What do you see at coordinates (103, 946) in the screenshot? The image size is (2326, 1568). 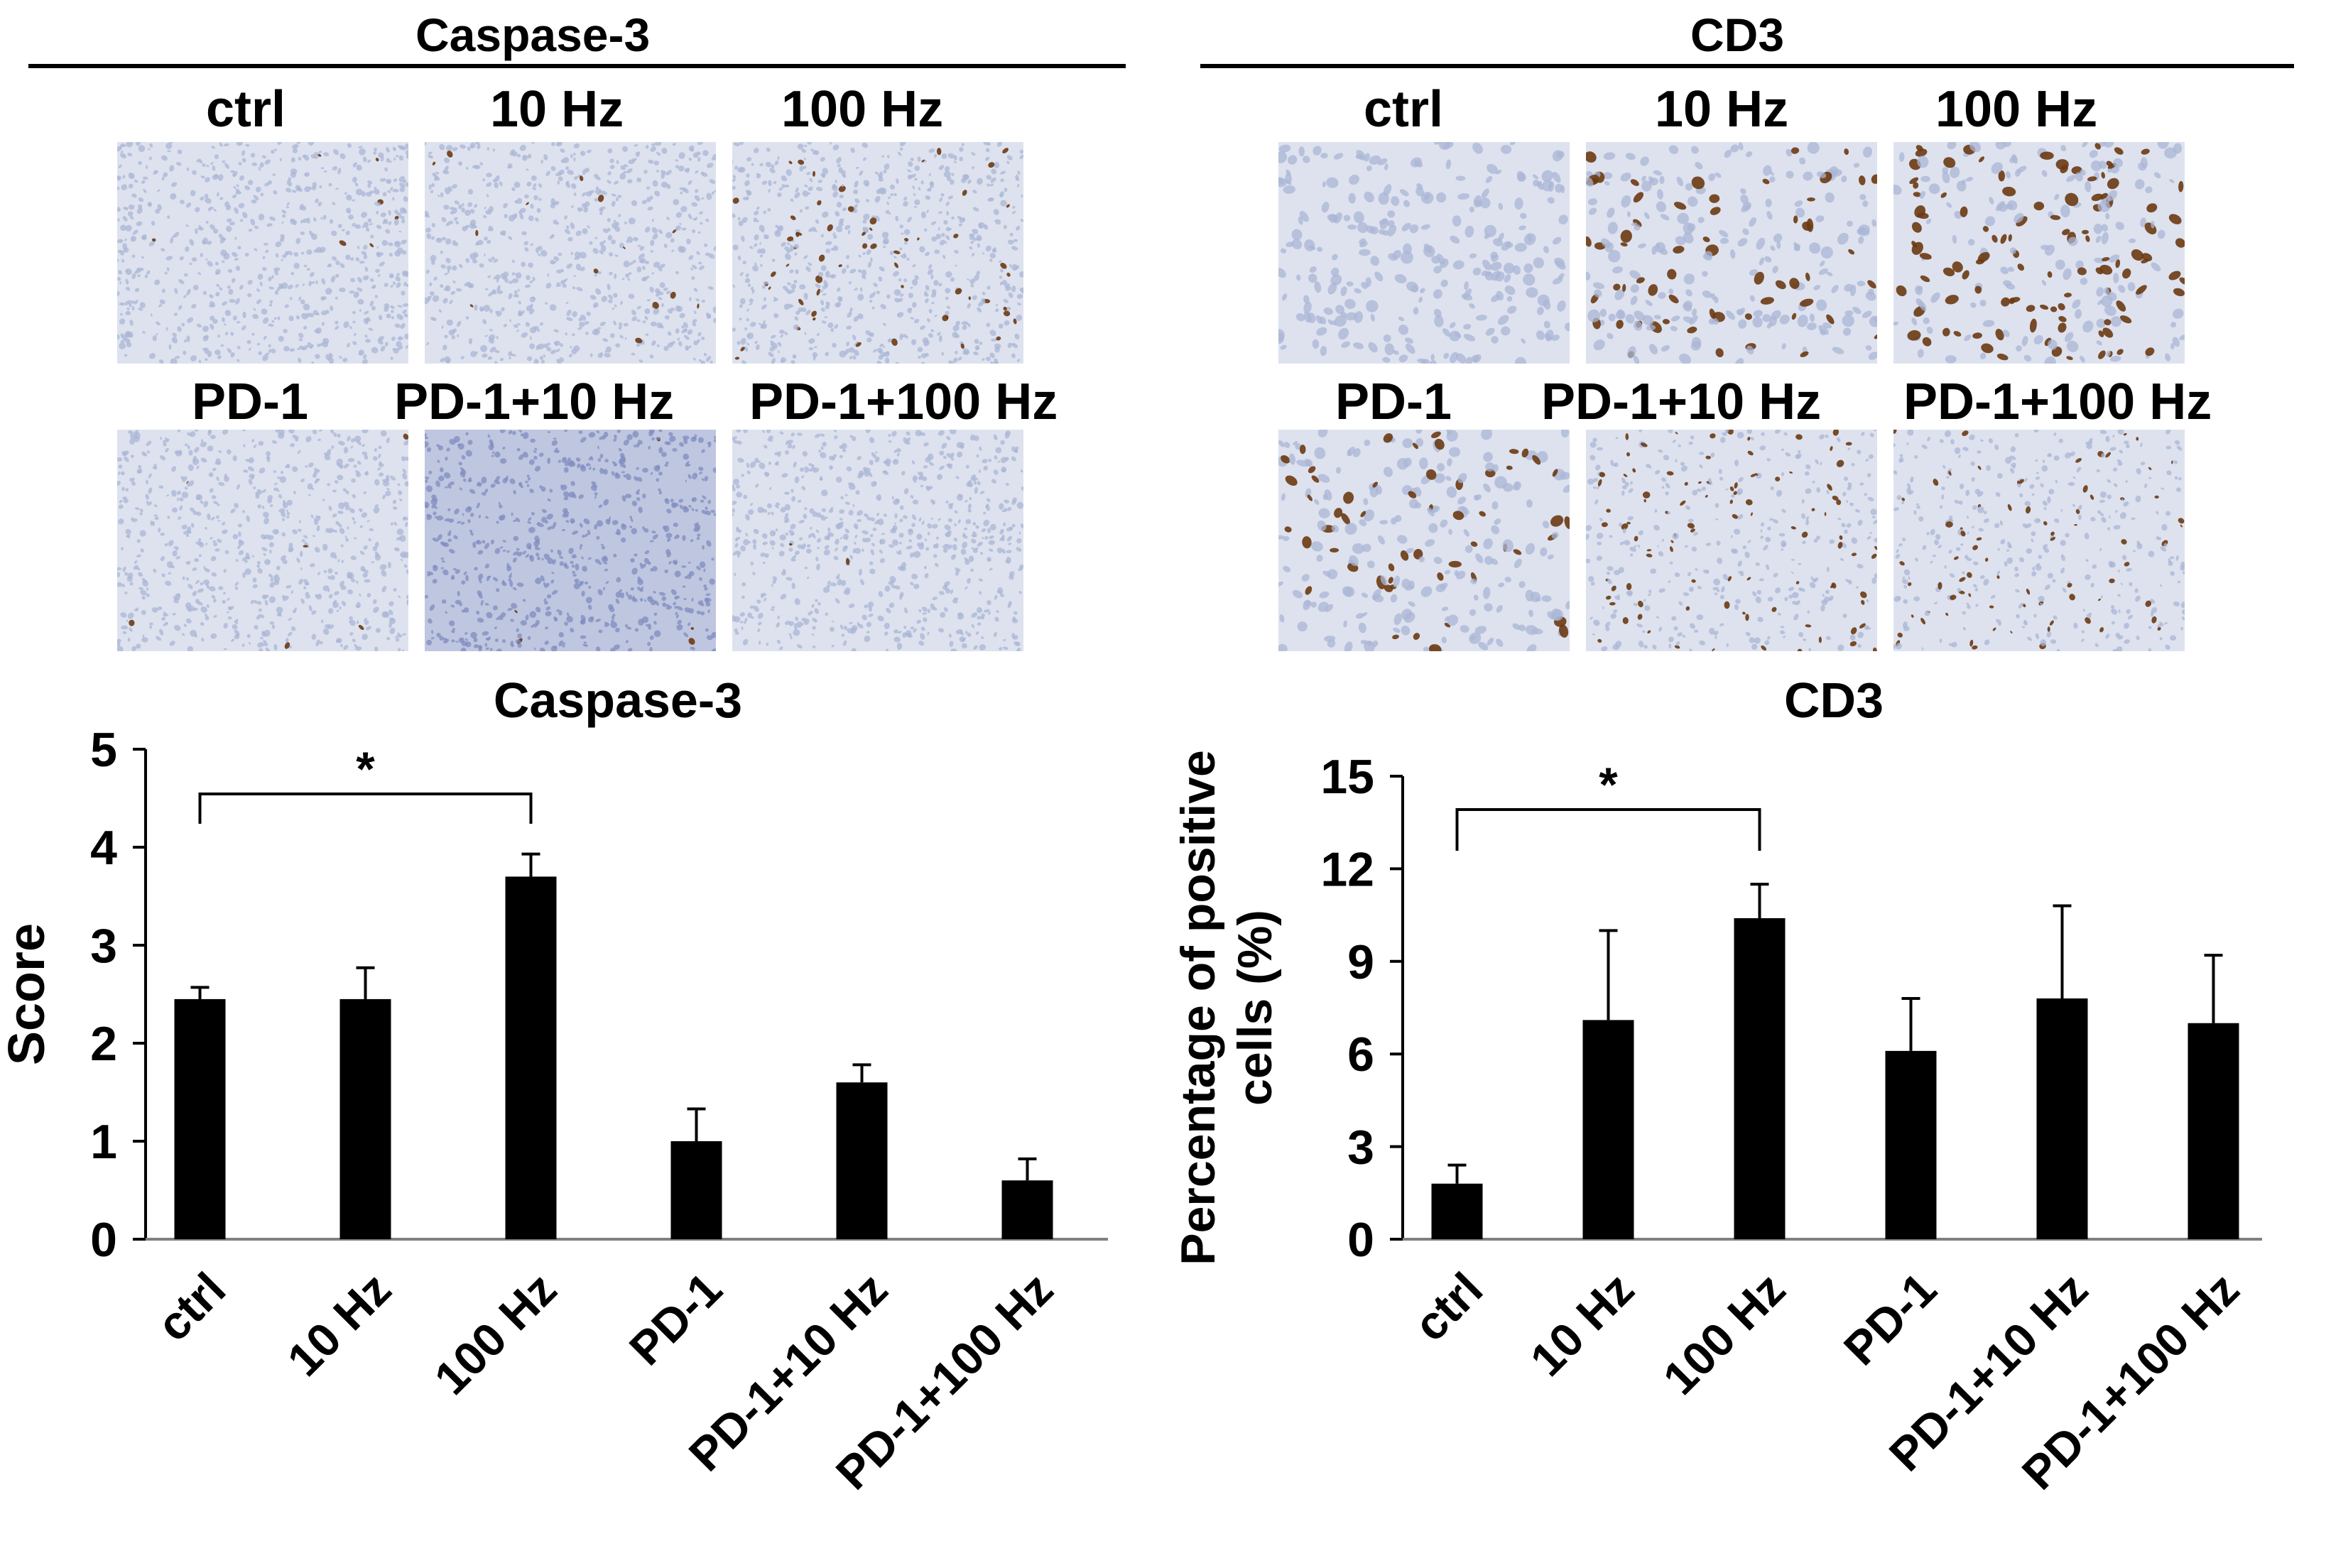 I see `caspase3-ytick-label: 3` at bounding box center [103, 946].